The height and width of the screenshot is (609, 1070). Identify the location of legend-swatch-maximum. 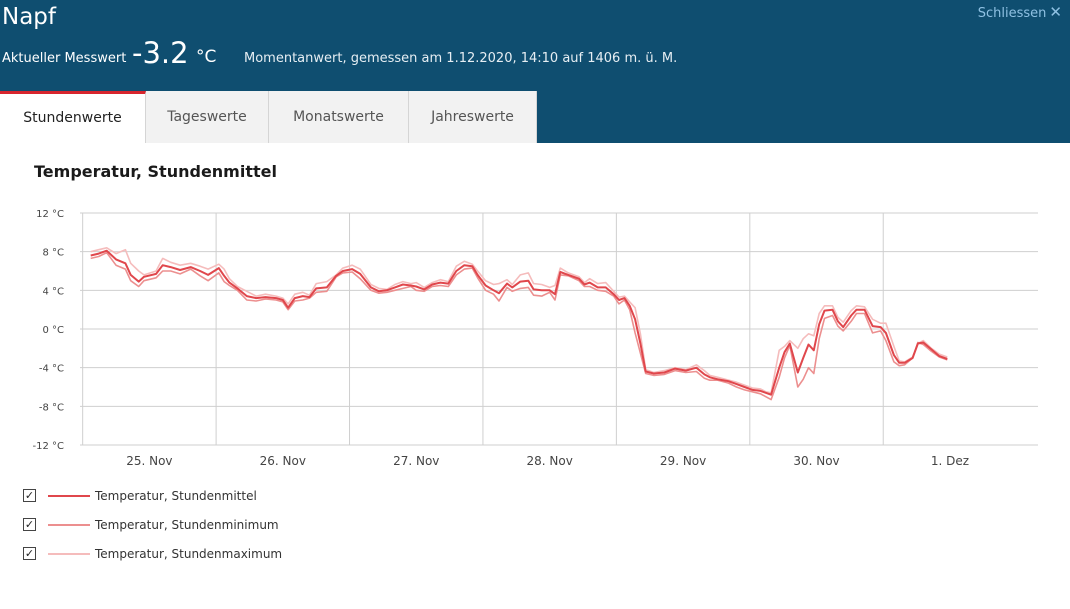
(69, 554).